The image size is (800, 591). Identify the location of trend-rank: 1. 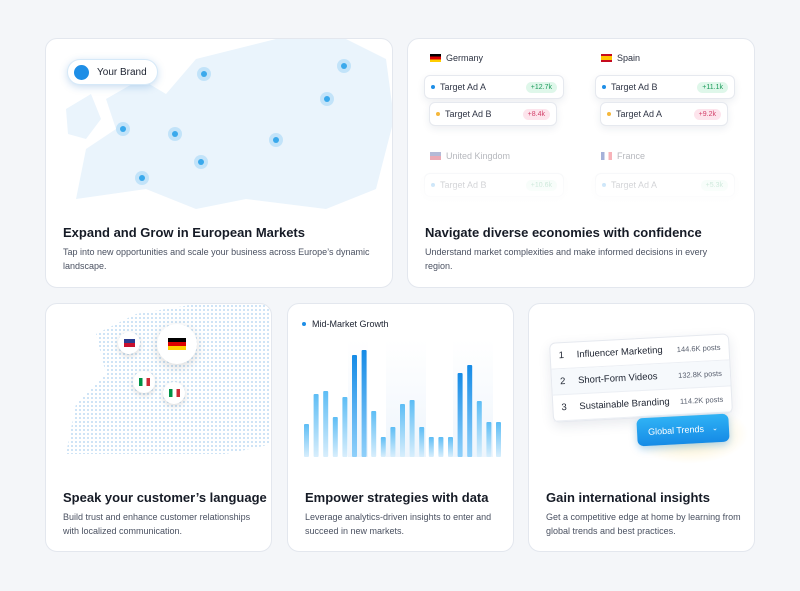
(561, 356).